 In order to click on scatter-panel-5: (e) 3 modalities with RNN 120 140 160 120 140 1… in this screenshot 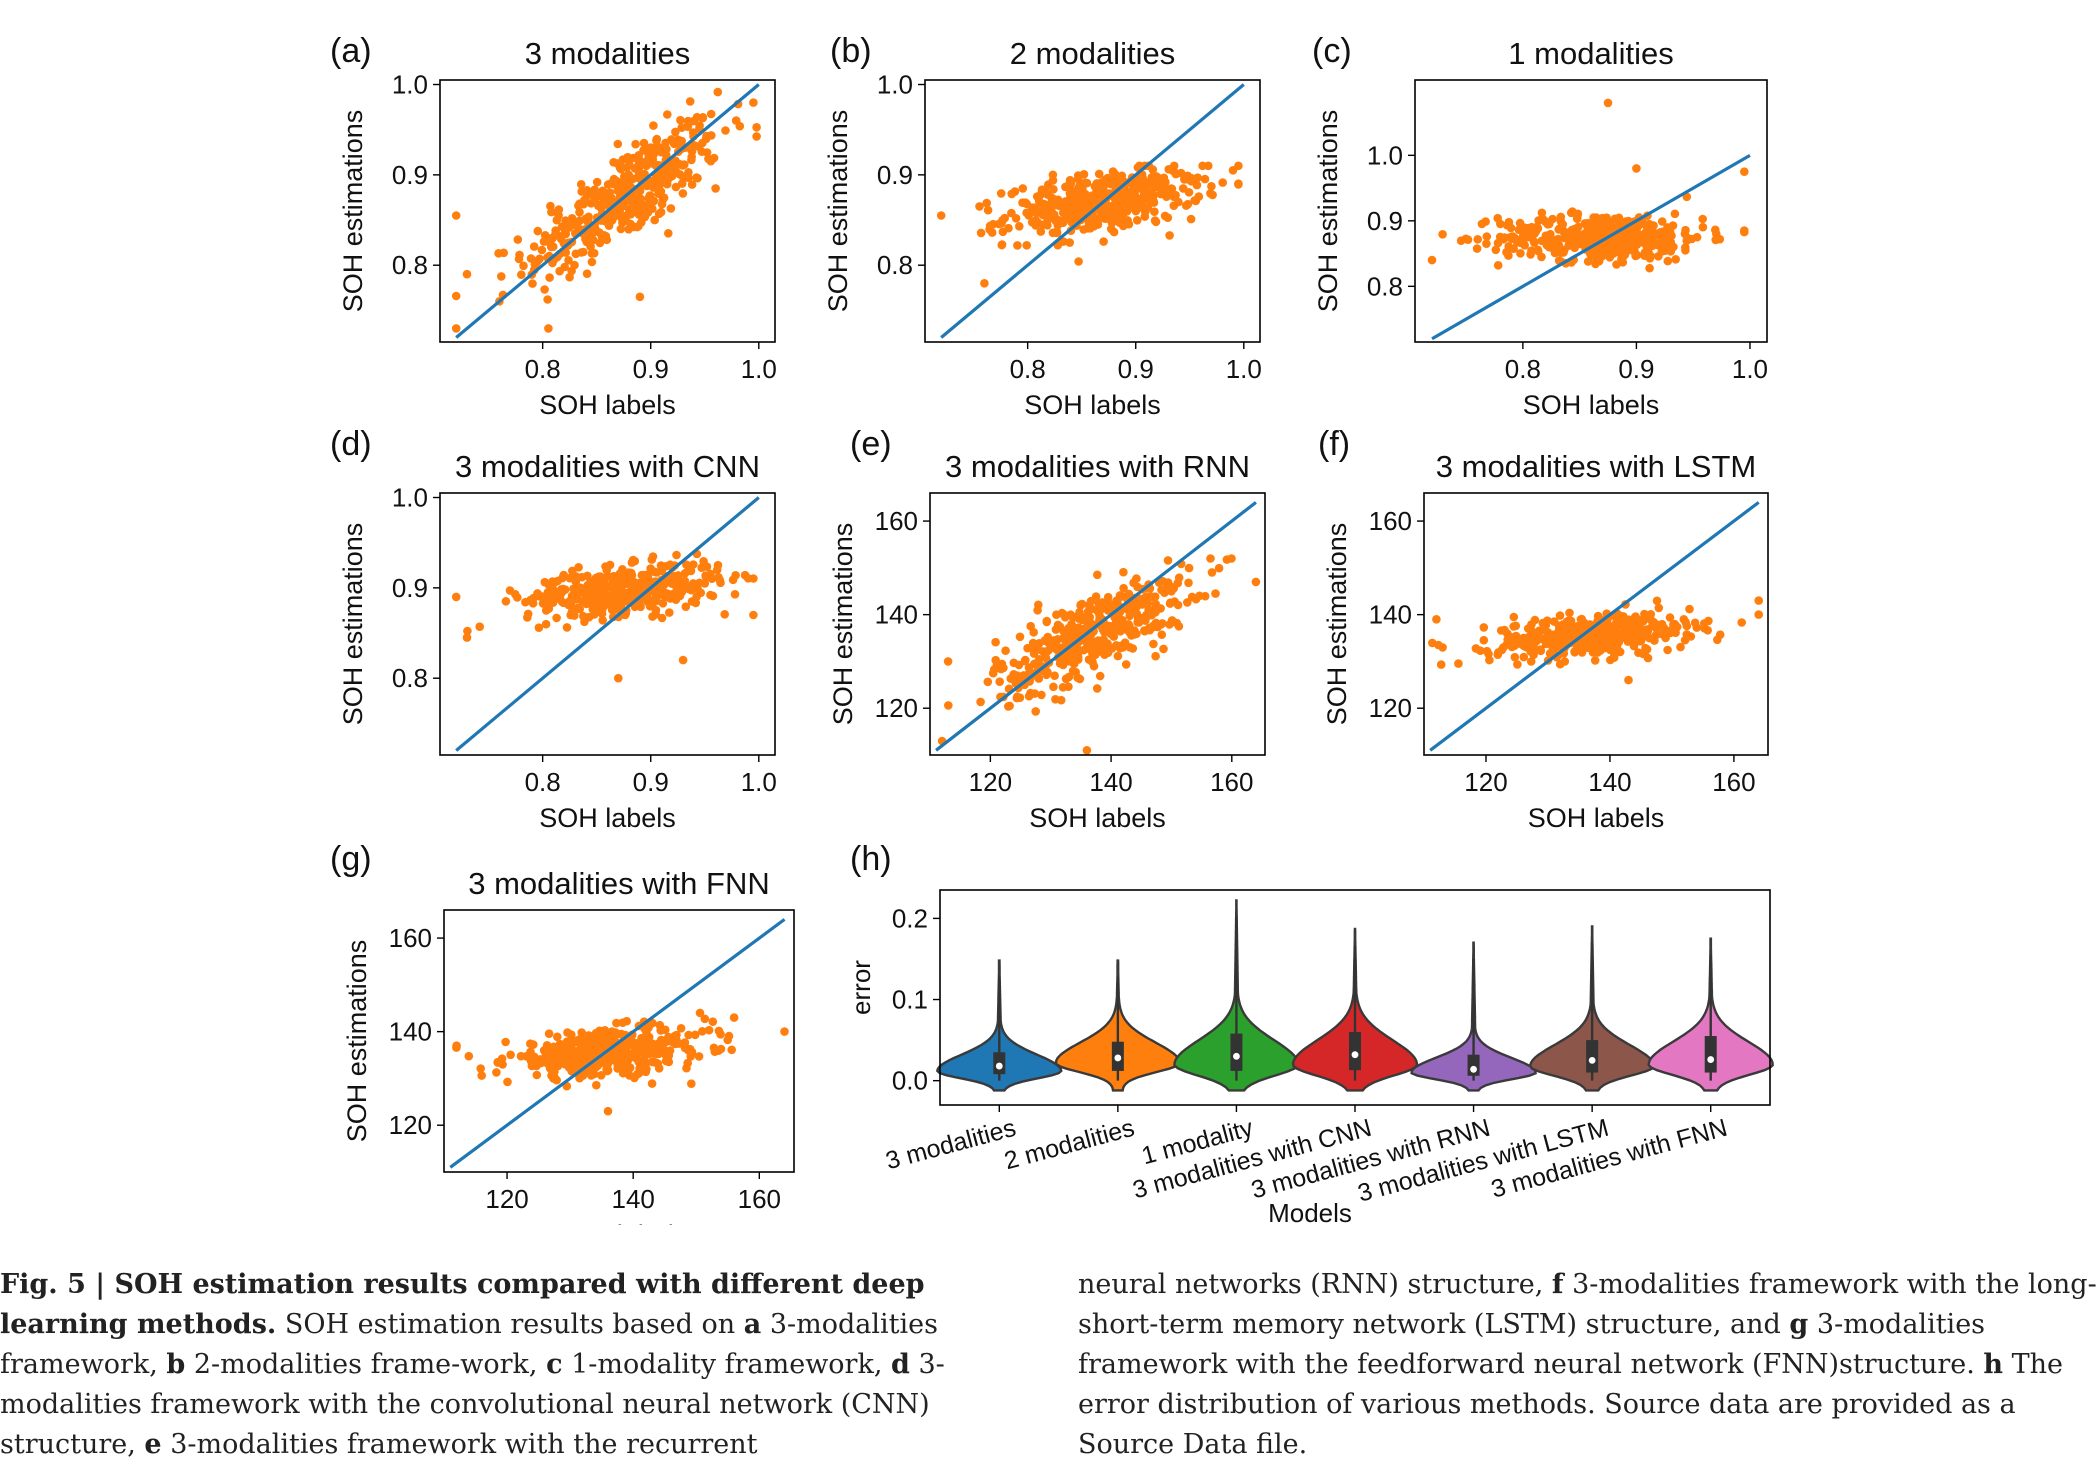, I will do `click(1047, 629)`.